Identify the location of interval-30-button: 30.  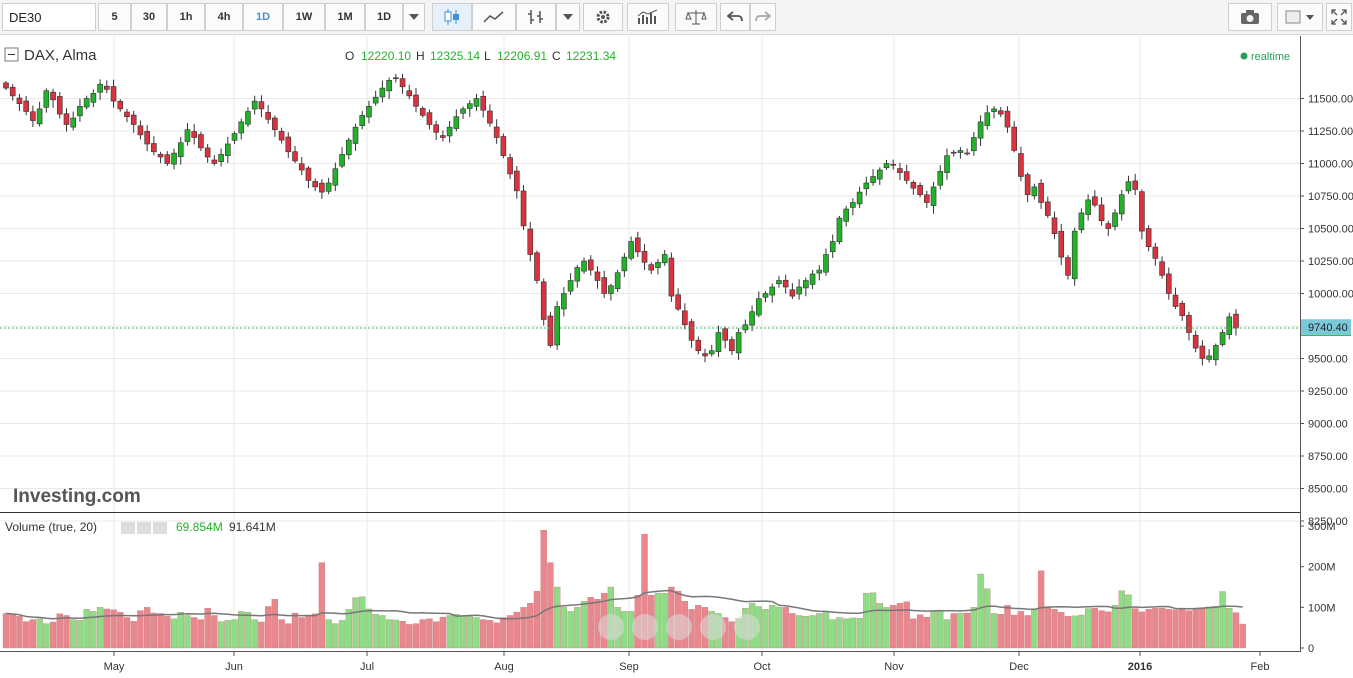
(149, 17).